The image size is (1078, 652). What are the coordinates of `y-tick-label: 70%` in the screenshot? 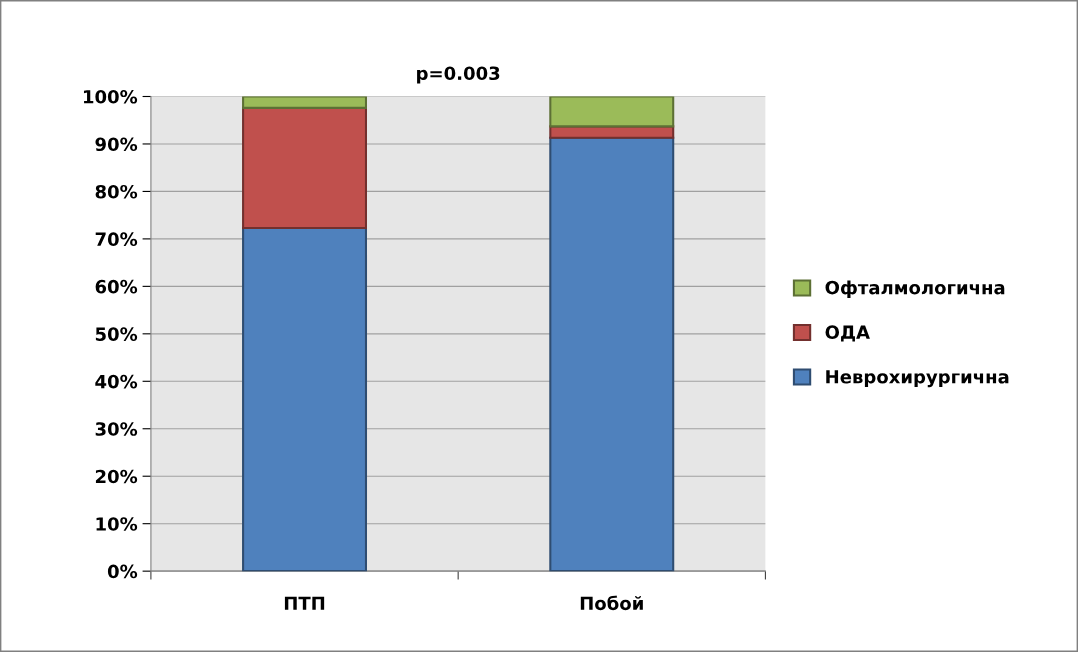 It's located at (116, 239).